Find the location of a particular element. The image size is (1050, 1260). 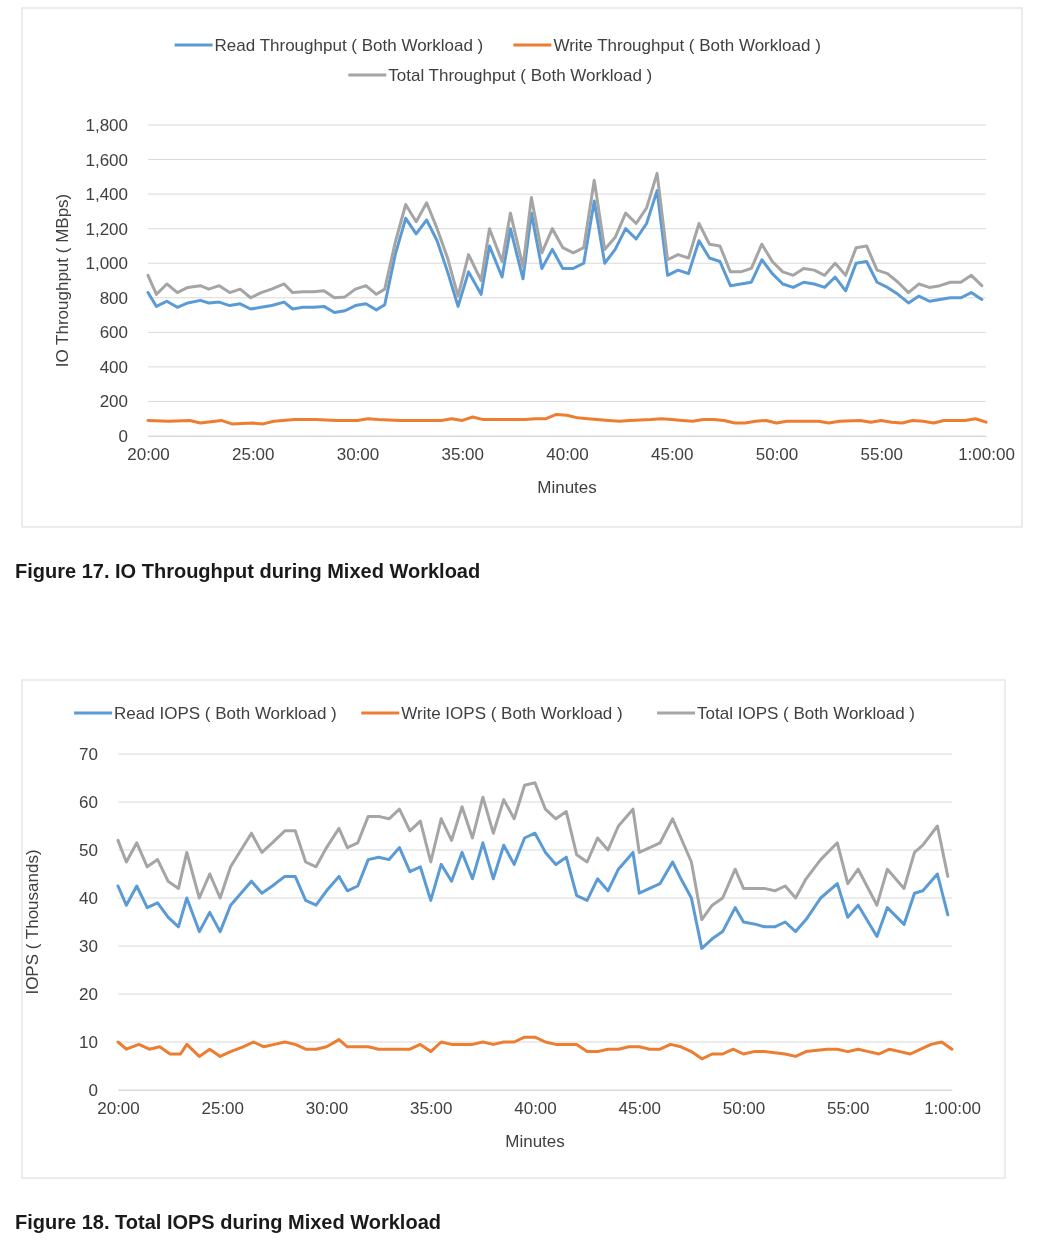

legend-label: Read IOPS ( Both Workload ) is located at coordinates (225, 713).